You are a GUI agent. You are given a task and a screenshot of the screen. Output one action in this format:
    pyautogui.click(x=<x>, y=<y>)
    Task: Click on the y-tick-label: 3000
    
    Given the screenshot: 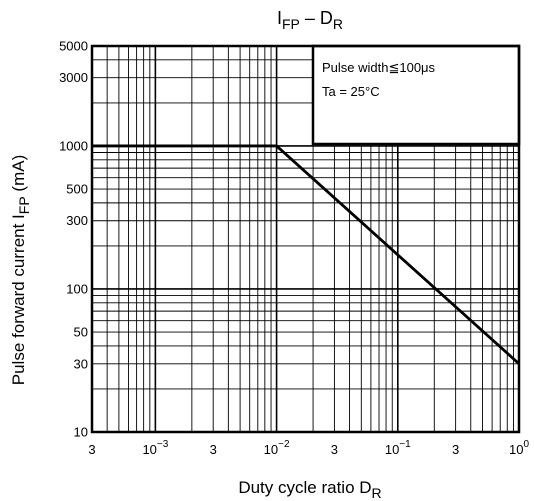 What is the action you would take?
    pyautogui.click(x=73, y=77)
    